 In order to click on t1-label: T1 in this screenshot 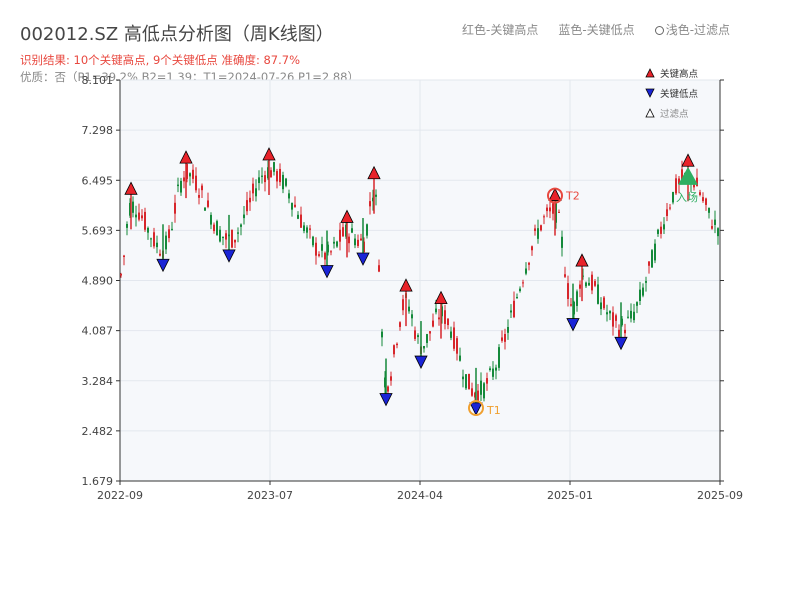, I will do `click(493, 410)`.